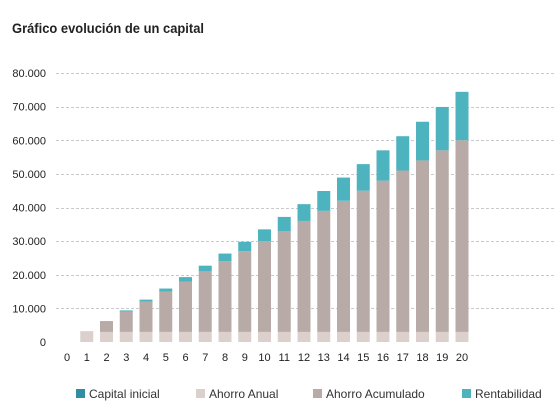 This screenshot has height=415, width=556. I want to click on x-tick-label: 8, so click(225, 358).